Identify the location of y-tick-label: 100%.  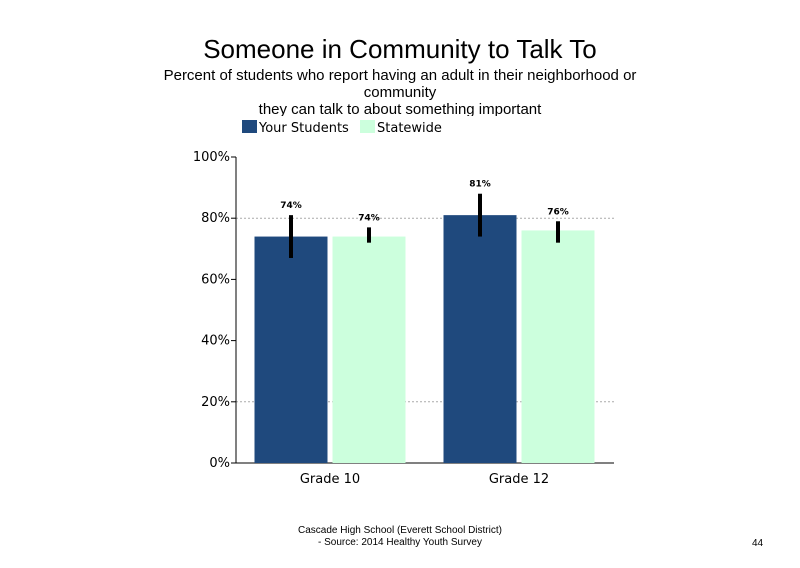
(211, 157).